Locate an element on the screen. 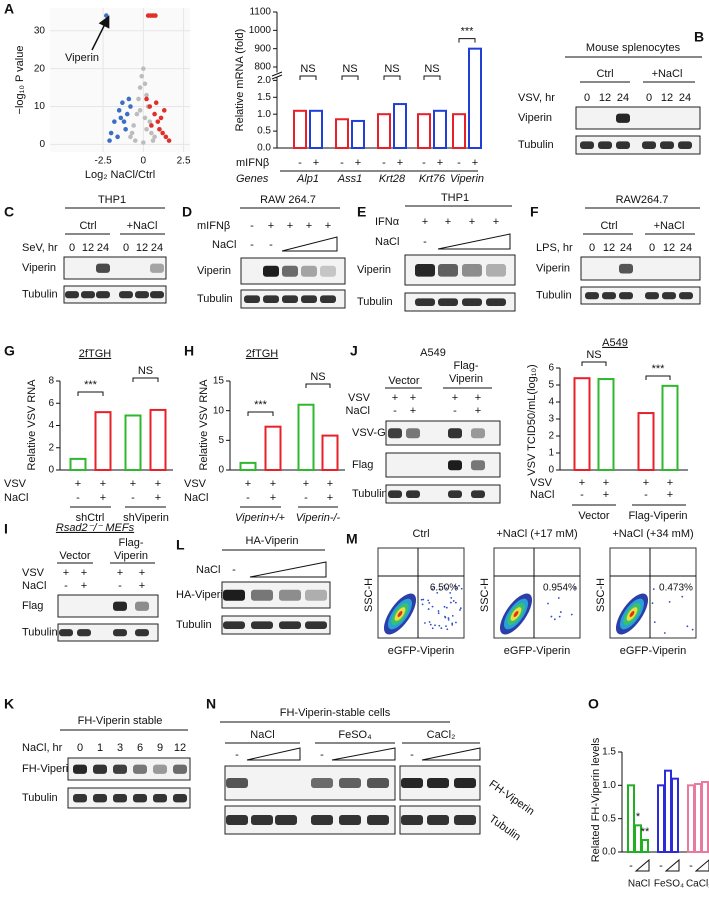 The width and height of the screenshot is (709, 910). plot-area is located at coordinates (120, 80).